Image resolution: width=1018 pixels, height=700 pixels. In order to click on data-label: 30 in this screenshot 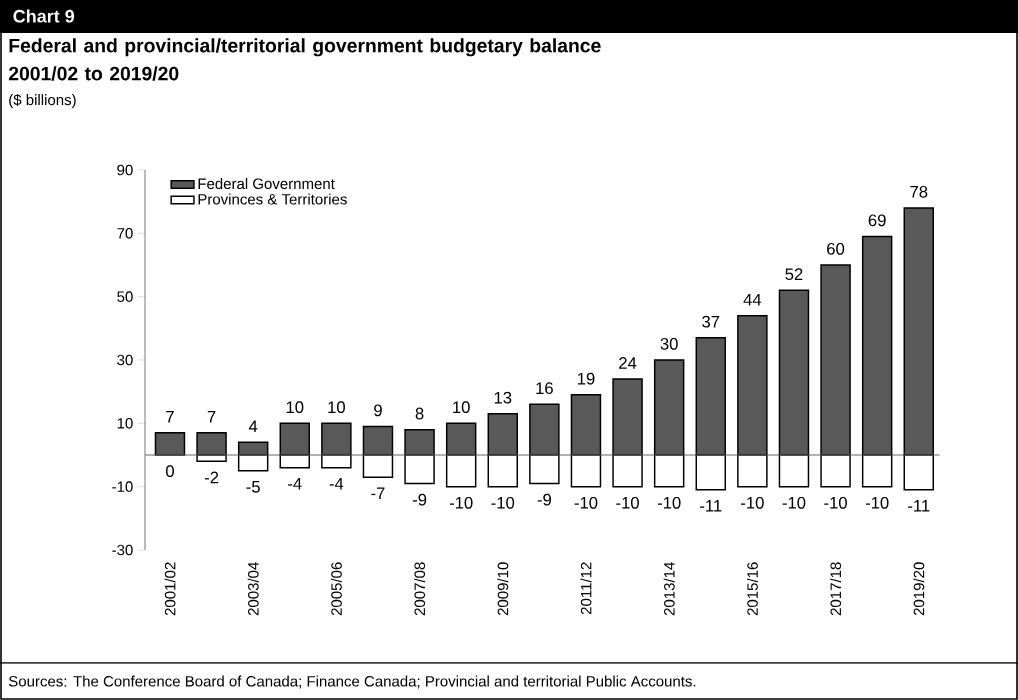, I will do `click(669, 343)`.